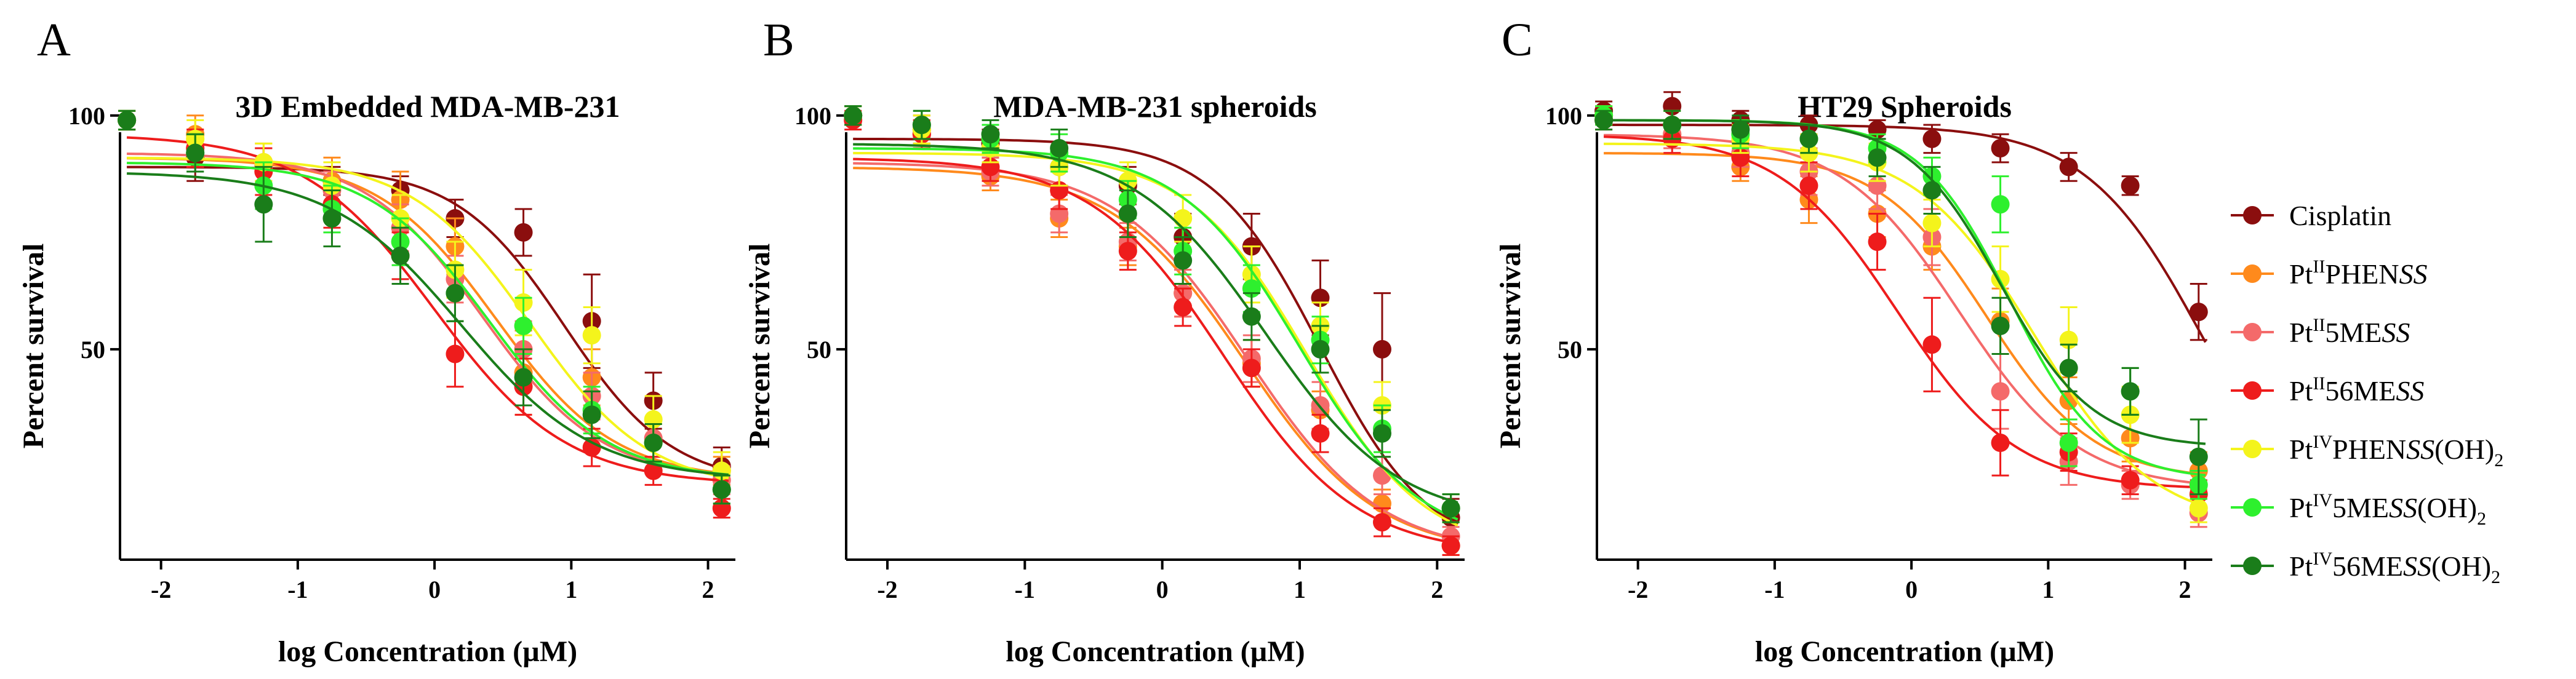  I want to click on legend-label-part: PHEN, so click(2369, 450).